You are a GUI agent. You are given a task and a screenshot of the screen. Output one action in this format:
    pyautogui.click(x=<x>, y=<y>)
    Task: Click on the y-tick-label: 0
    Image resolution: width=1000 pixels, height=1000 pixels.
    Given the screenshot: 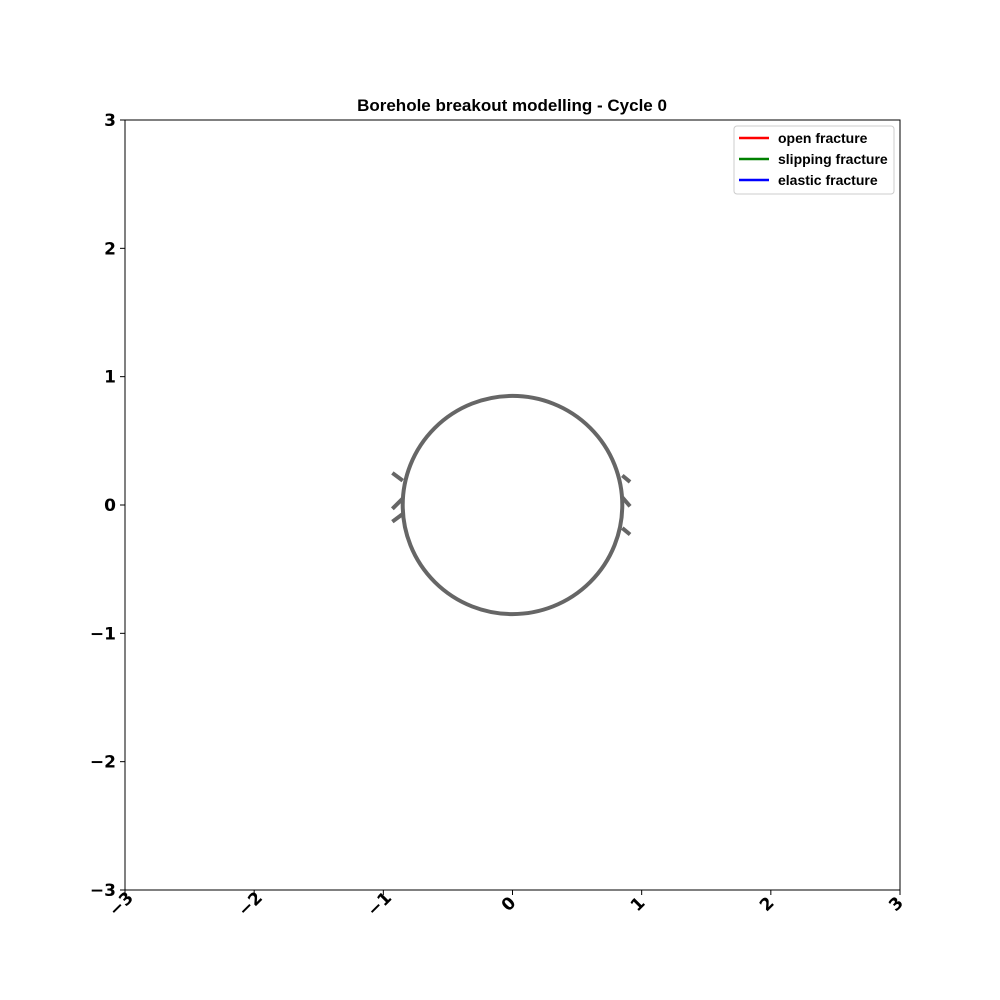 What is the action you would take?
    pyautogui.click(x=110, y=506)
    